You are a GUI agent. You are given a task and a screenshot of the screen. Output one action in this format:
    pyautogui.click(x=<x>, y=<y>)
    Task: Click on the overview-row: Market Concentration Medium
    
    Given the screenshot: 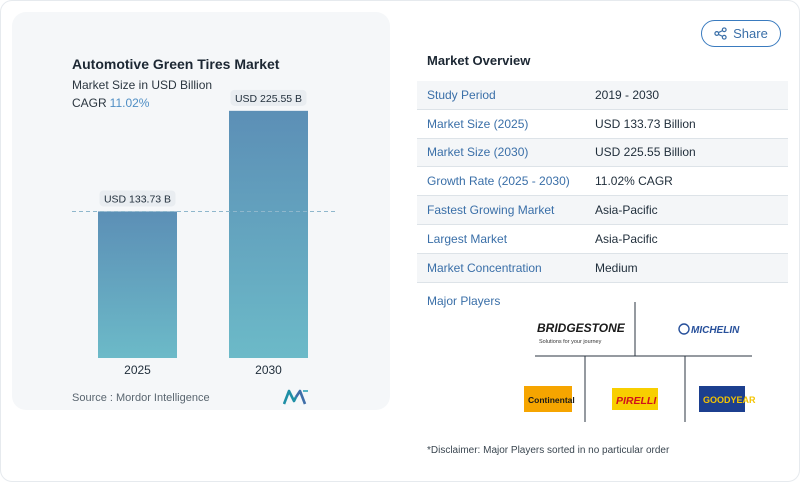 What is the action you would take?
    pyautogui.click(x=602, y=268)
    